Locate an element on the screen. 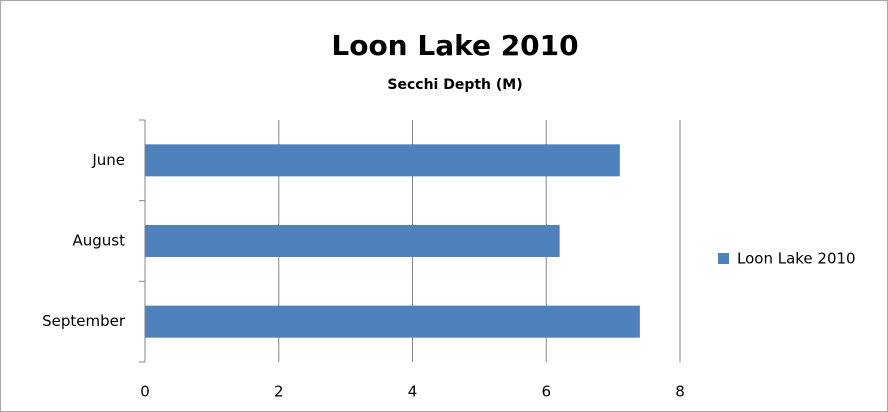 The width and height of the screenshot is (888, 412). chart-title: Loon Lake 2010 is located at coordinates (454, 45).